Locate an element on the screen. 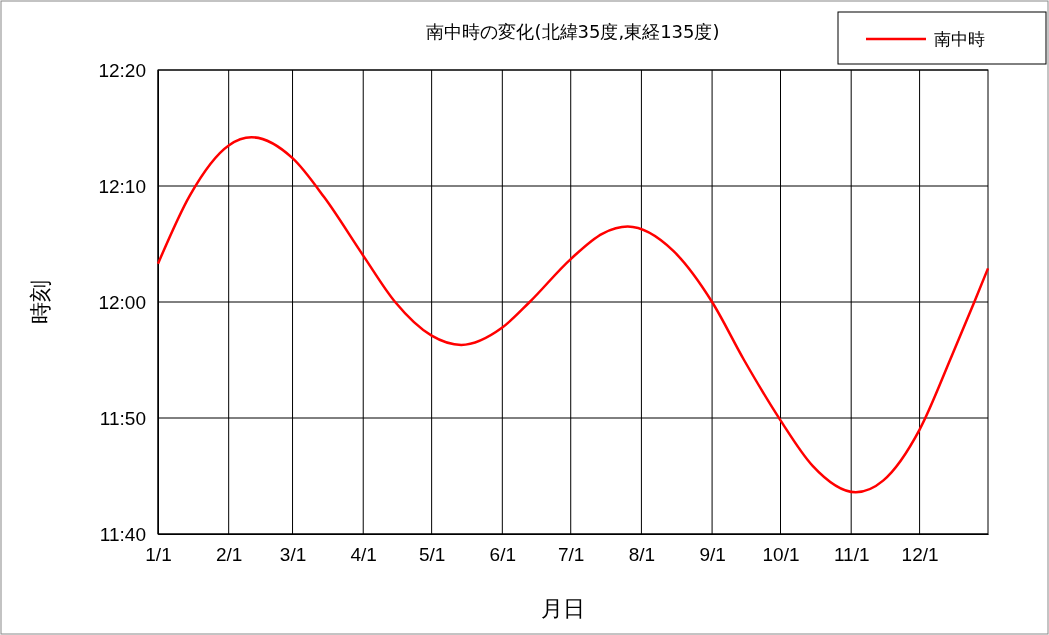 The height and width of the screenshot is (635, 1049). y-tick-label: 12:20 is located at coordinates (122, 70).